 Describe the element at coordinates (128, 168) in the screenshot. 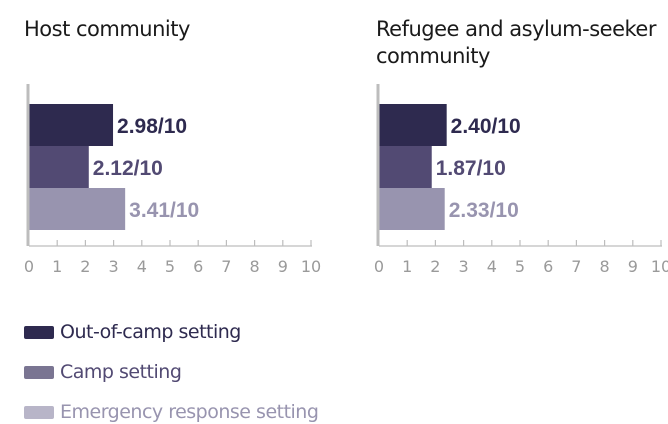

I see `data-label-host-1: 2.12/10` at that location.